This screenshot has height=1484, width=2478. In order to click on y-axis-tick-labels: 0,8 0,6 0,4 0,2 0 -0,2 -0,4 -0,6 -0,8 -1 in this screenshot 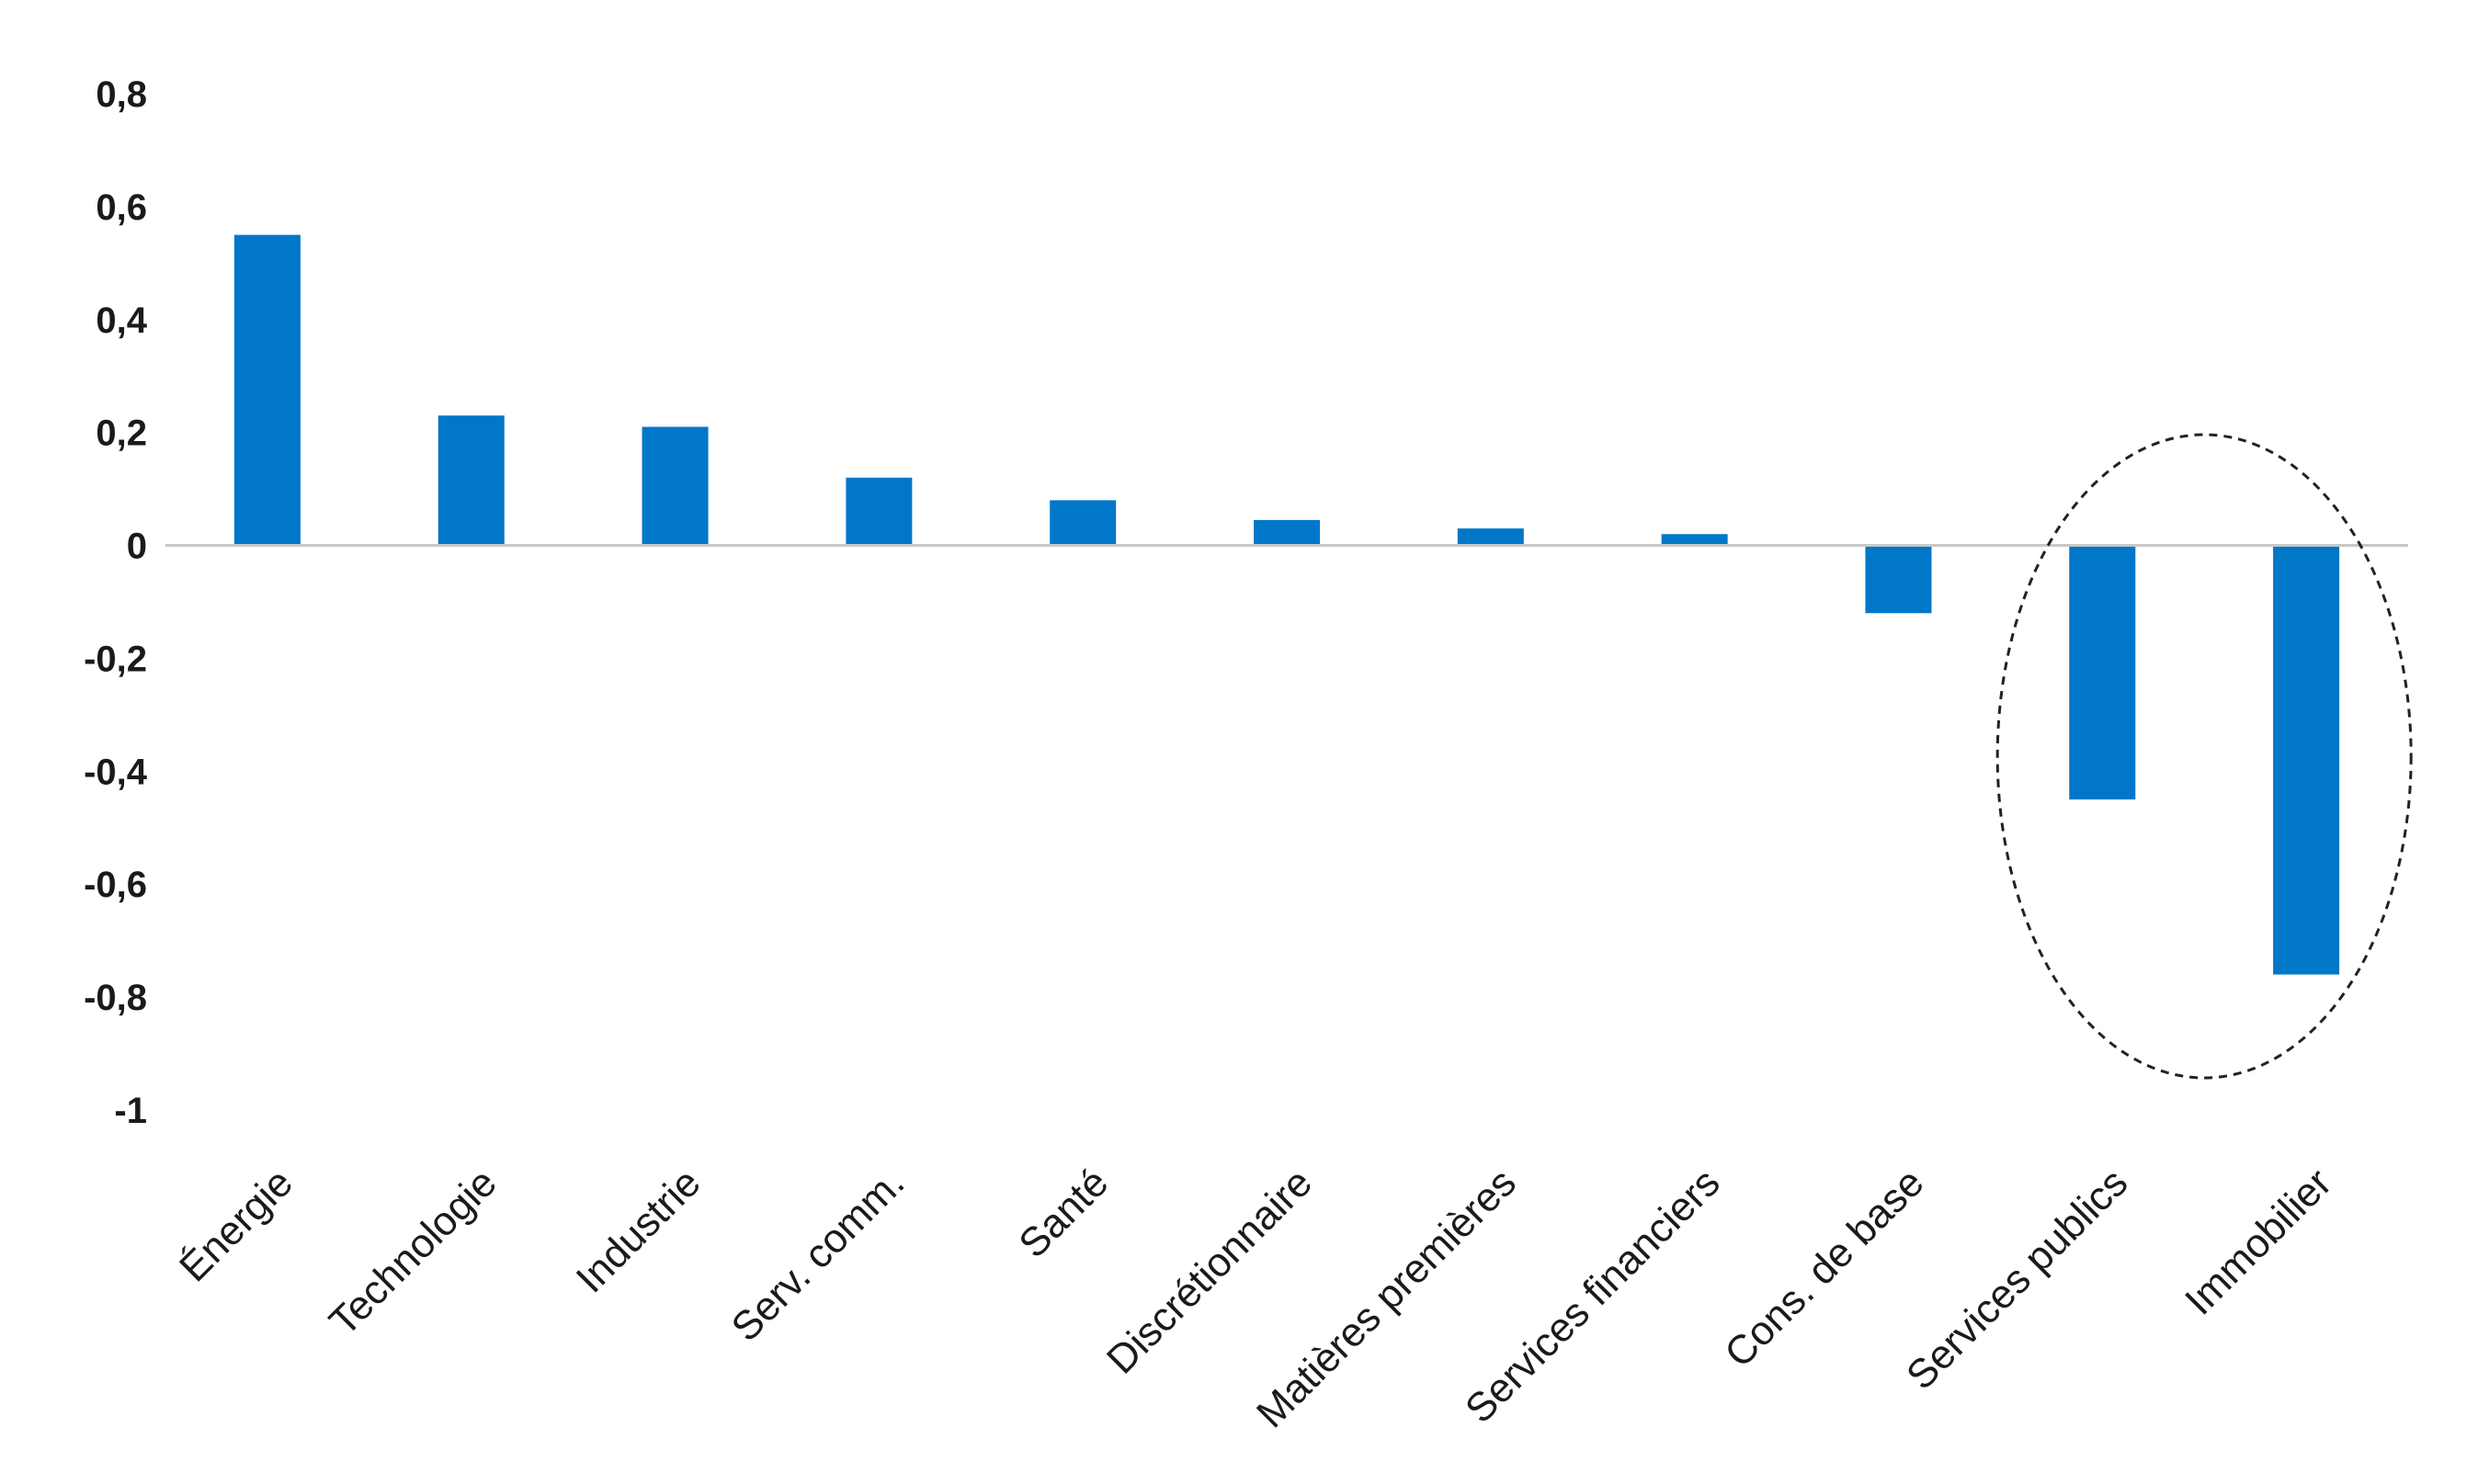, I will do `click(116, 602)`.